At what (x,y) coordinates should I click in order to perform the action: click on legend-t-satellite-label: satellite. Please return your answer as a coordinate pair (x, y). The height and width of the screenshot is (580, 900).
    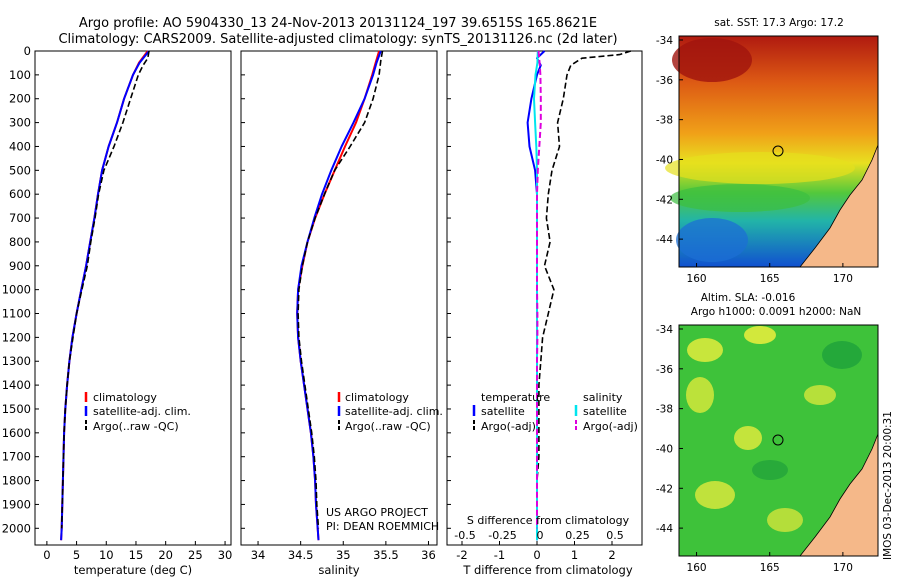
    Looking at the image, I should click on (503, 411).